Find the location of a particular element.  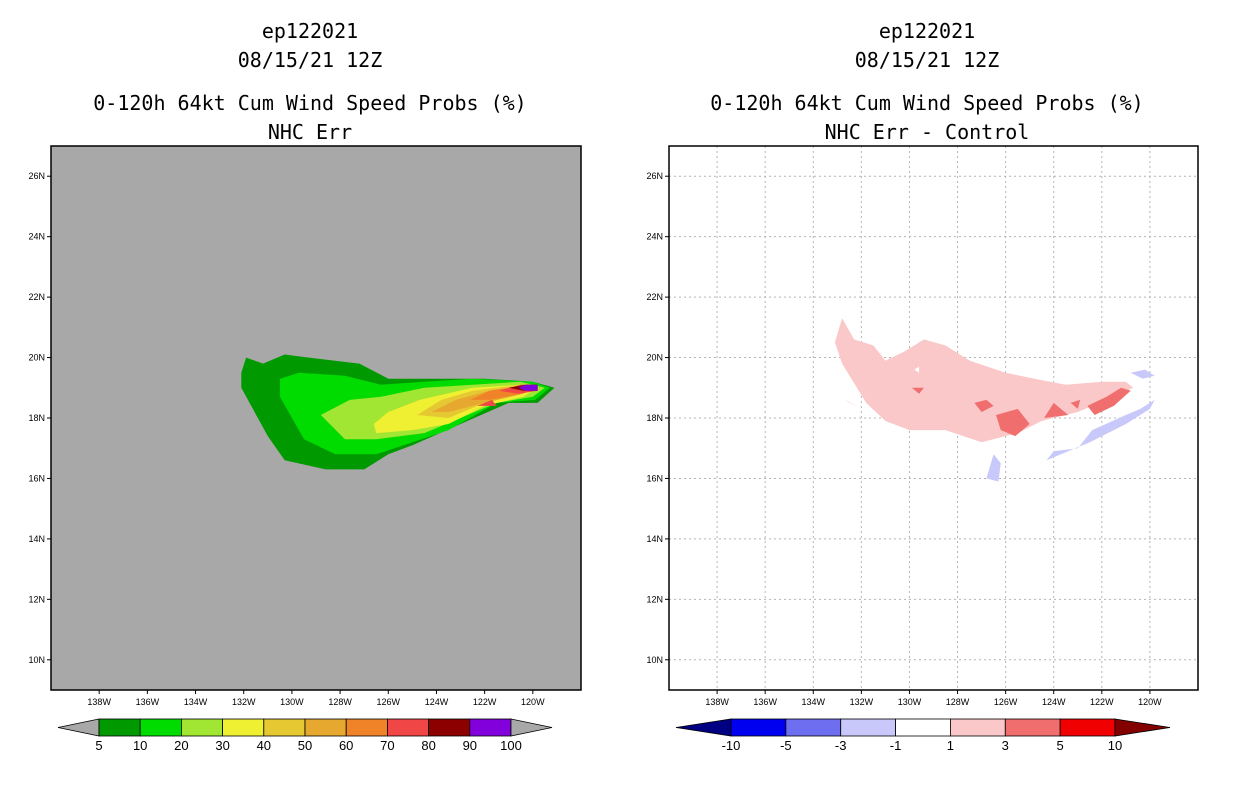

right-colorbar-low-arrow is located at coordinates (703, 727).